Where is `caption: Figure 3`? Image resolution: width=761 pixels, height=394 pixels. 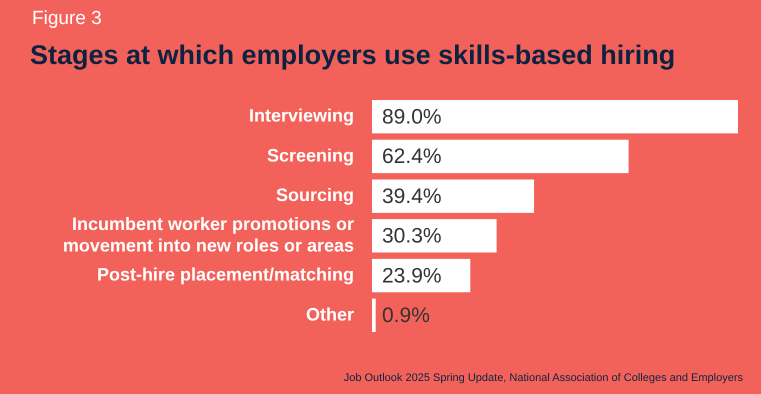 caption: Figure 3 is located at coordinates (67, 19).